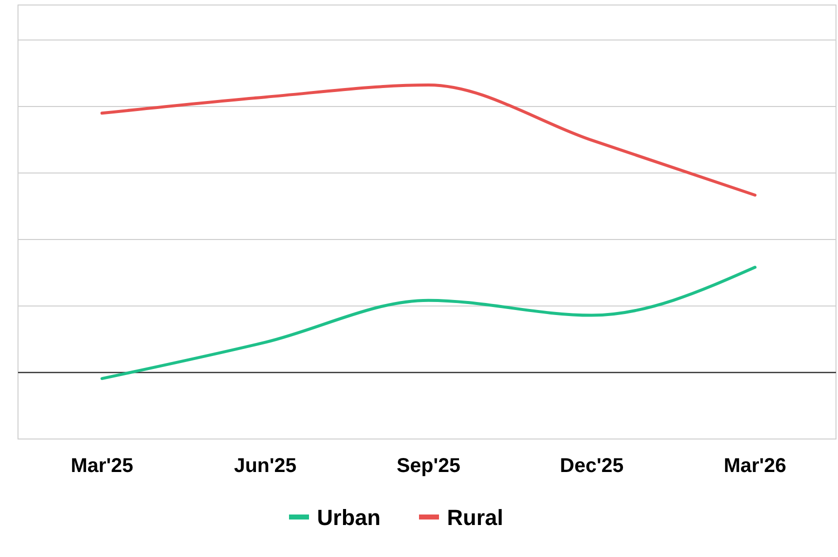  Describe the element at coordinates (592, 466) in the screenshot. I see `x-tick-label: Dec'25` at that location.